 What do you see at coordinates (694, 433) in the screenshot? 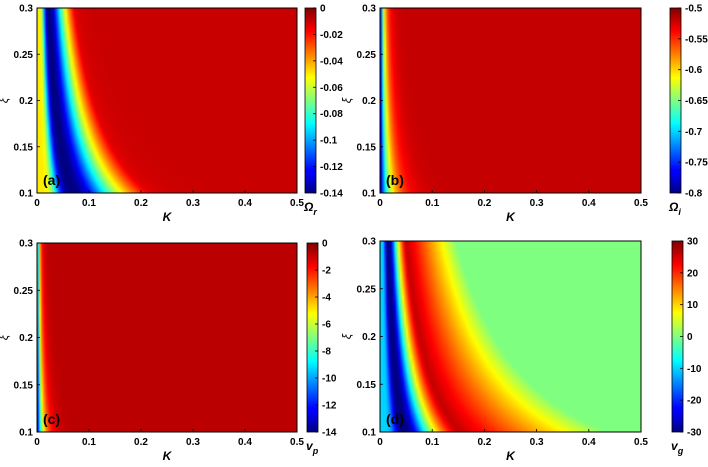
I see `colorbar-tick-label: -30` at bounding box center [694, 433].